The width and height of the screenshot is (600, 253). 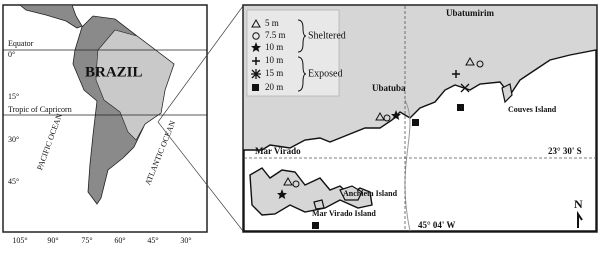 What do you see at coordinates (325, 73) in the screenshot?
I see `group-label: Exposed` at bounding box center [325, 73].